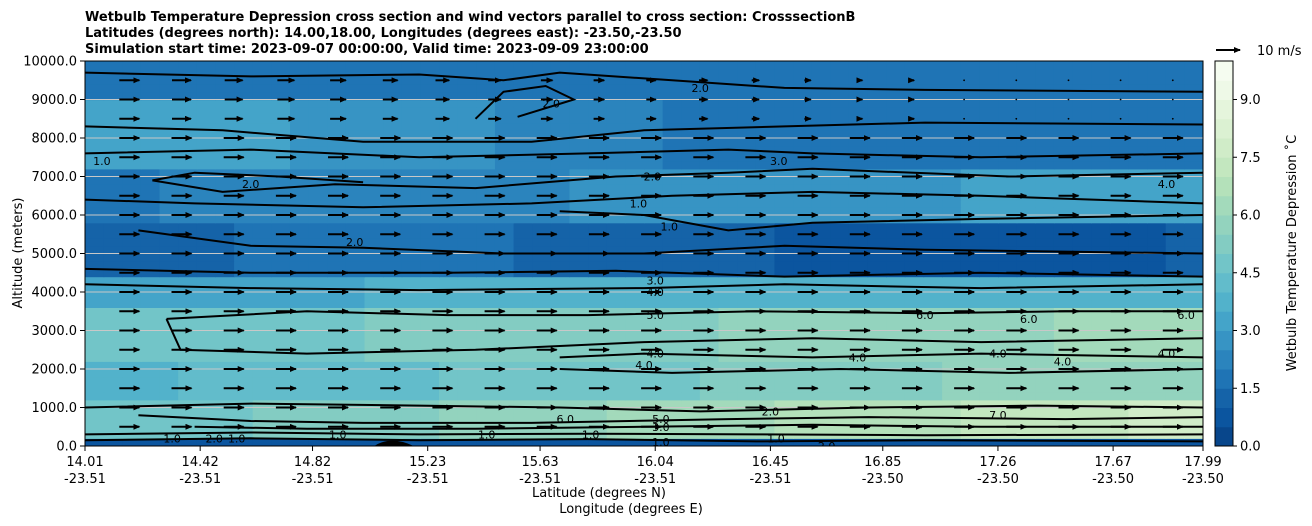 This screenshot has height=526, width=1312. What do you see at coordinates (1292, 253) in the screenshot?
I see `colorbar-label: Wetbulb Temperature Depression ˚C` at bounding box center [1292, 253].